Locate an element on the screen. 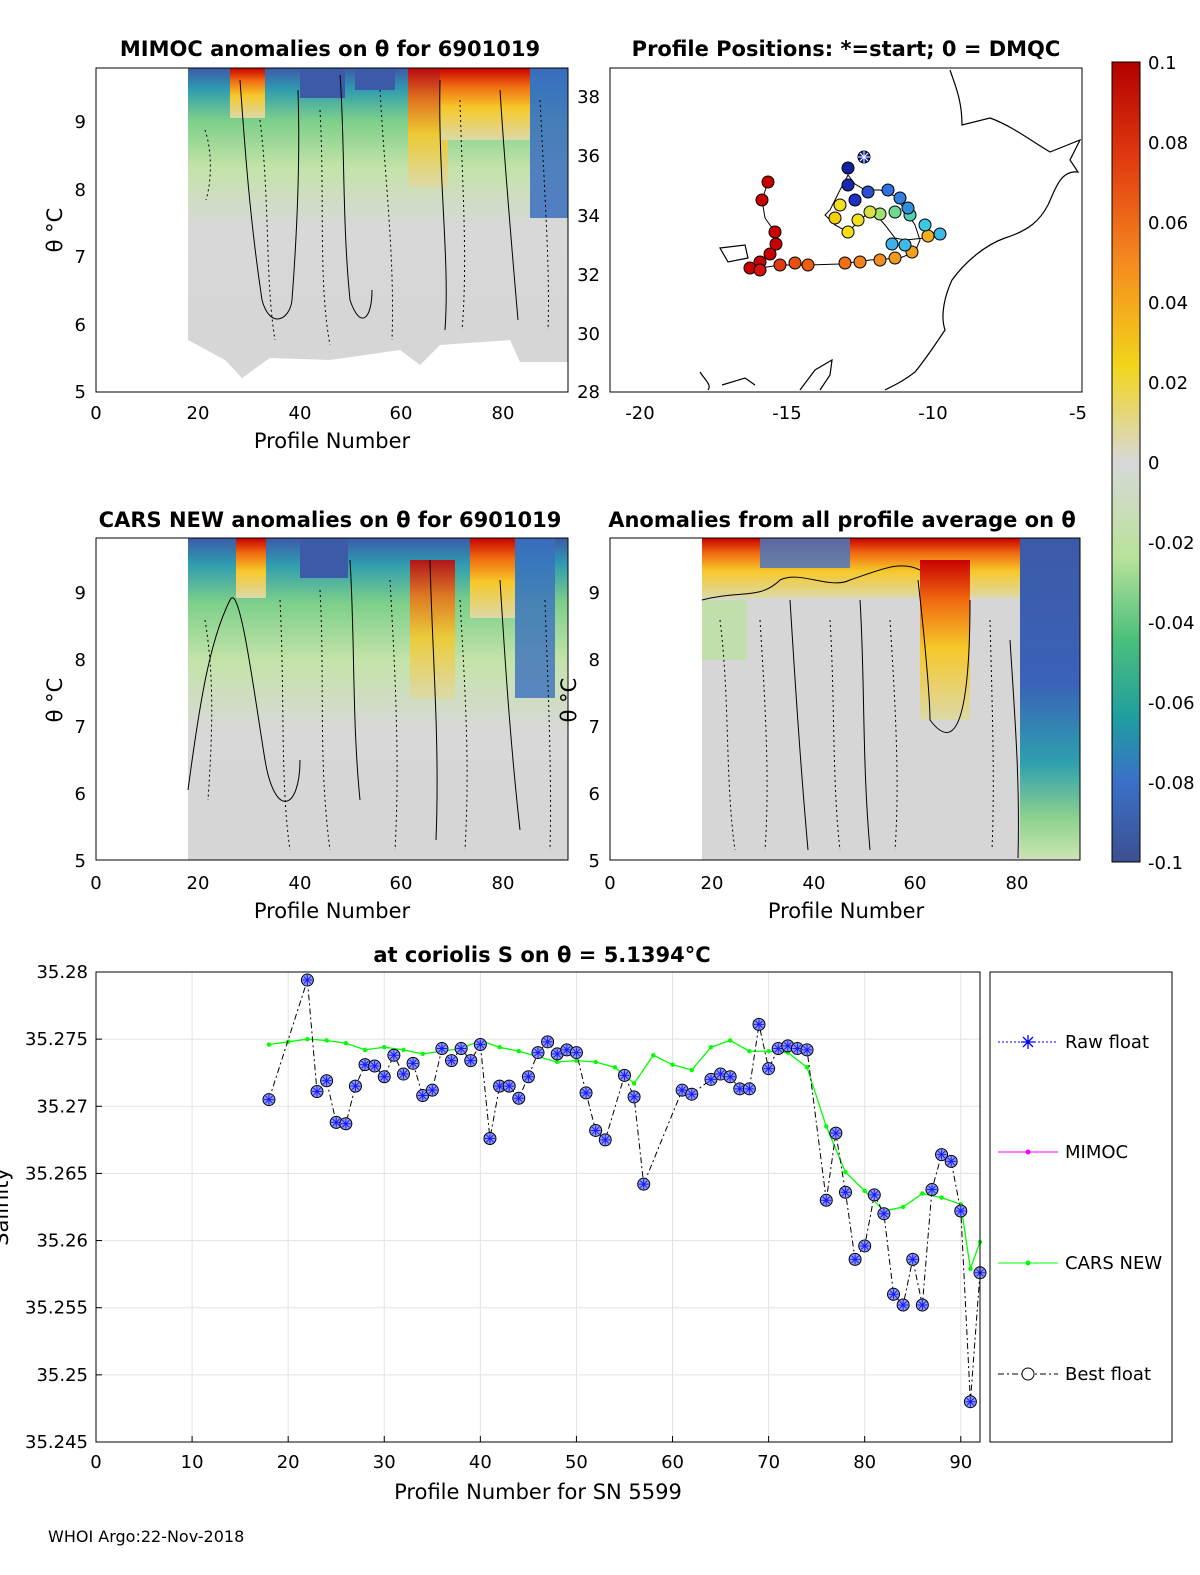 The height and width of the screenshot is (1575, 1200). y-tick-label: 7 is located at coordinates (80, 727).